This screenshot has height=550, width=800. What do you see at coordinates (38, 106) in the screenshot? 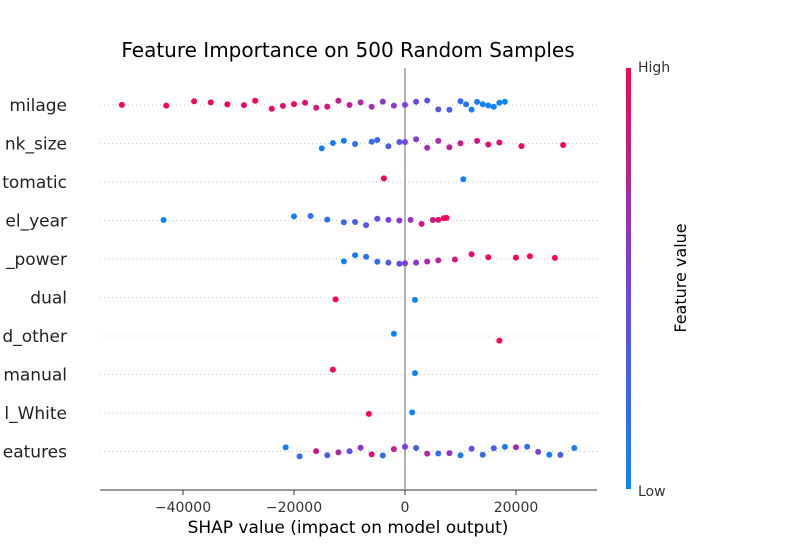
I see `feature-label: milage` at bounding box center [38, 106].